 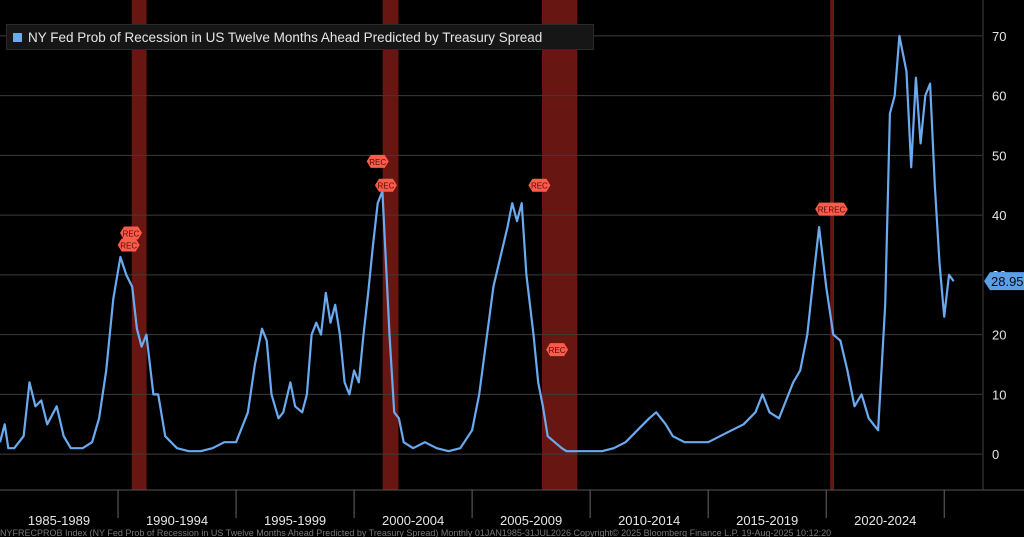 I want to click on x-tick-label: 1985-1989, so click(x=59, y=520).